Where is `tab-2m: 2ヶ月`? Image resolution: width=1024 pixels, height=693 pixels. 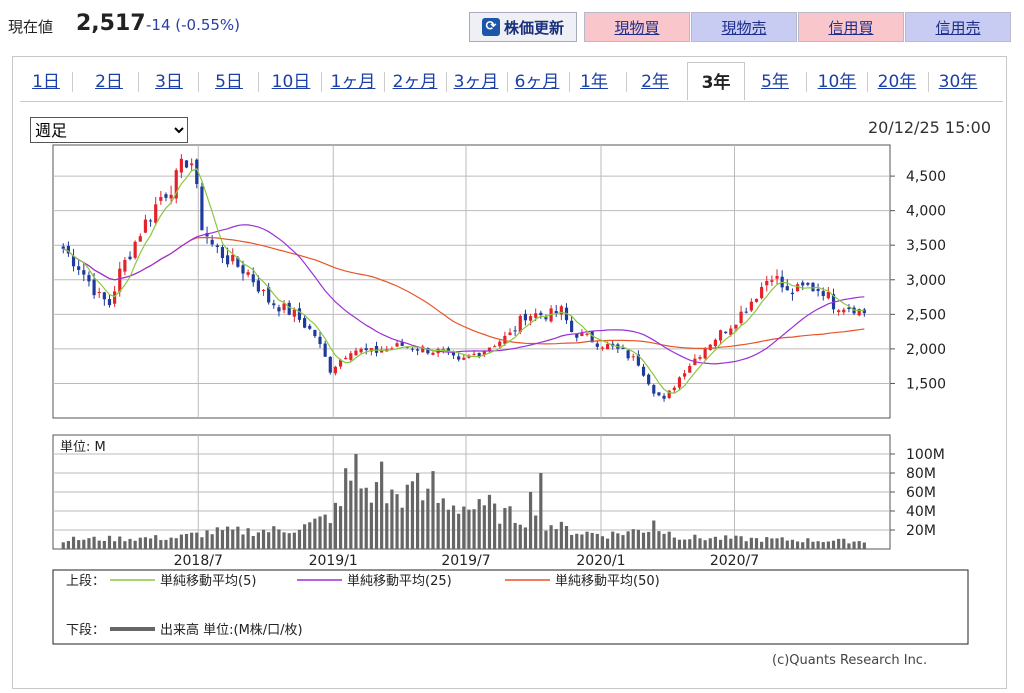 tab-2m: 2ヶ月 is located at coordinates (415, 82).